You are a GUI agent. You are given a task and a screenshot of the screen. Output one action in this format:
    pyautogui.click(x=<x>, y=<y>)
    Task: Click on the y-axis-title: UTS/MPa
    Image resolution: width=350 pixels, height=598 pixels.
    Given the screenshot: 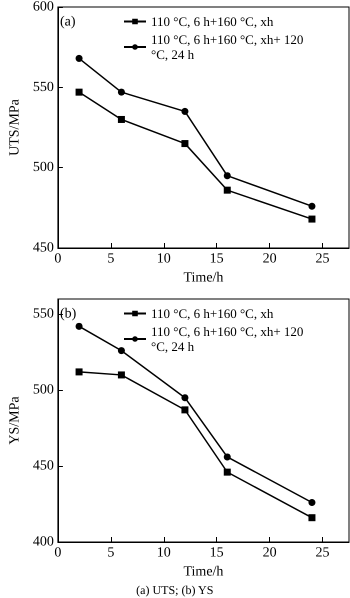 What is the action you would take?
    pyautogui.click(x=15, y=127)
    